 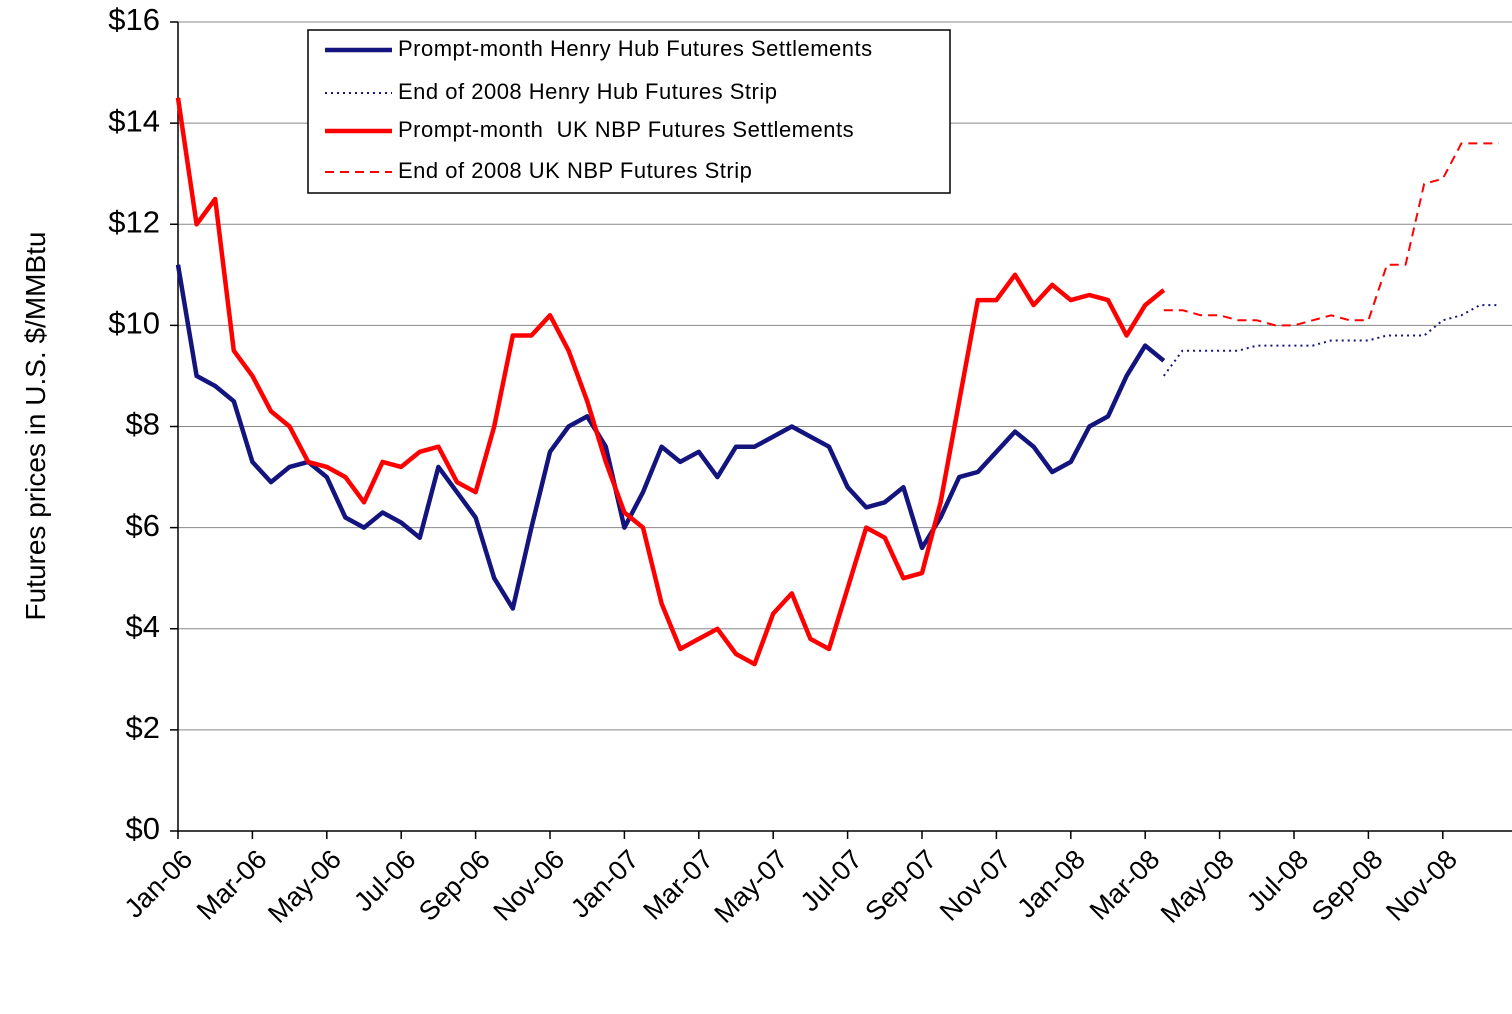 What do you see at coordinates (1197, 886) in the screenshot?
I see `x-tick-label: May-08` at bounding box center [1197, 886].